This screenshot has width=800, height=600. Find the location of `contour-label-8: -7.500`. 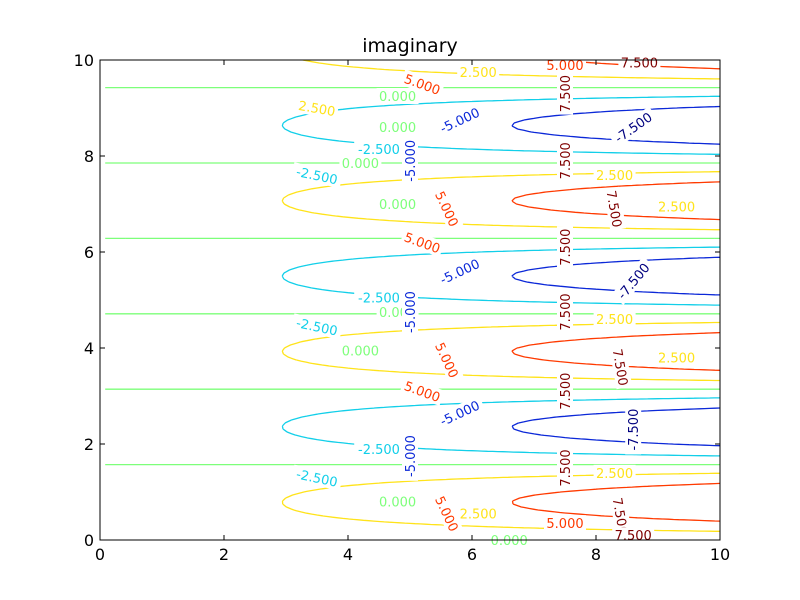

contour-label-8: -7.500 is located at coordinates (633, 127).